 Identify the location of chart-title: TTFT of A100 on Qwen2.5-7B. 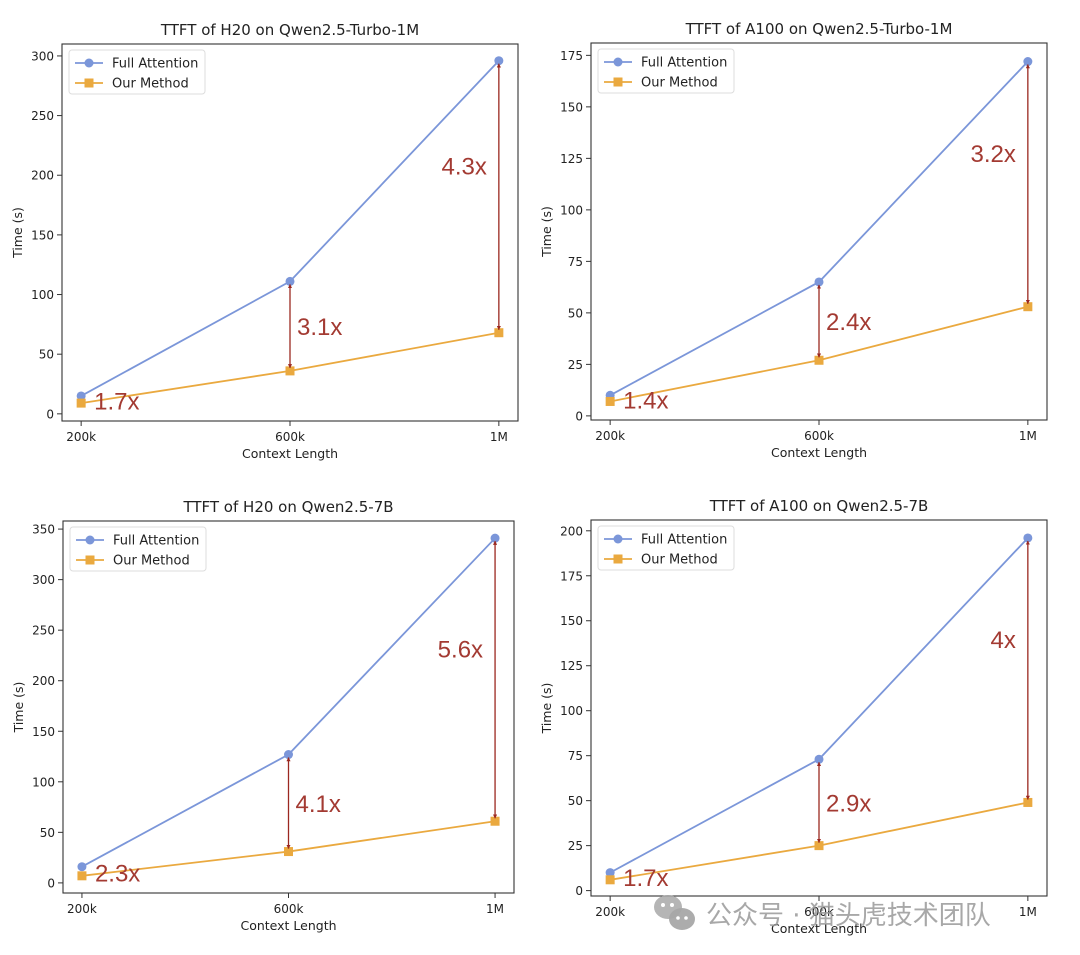
(819, 506).